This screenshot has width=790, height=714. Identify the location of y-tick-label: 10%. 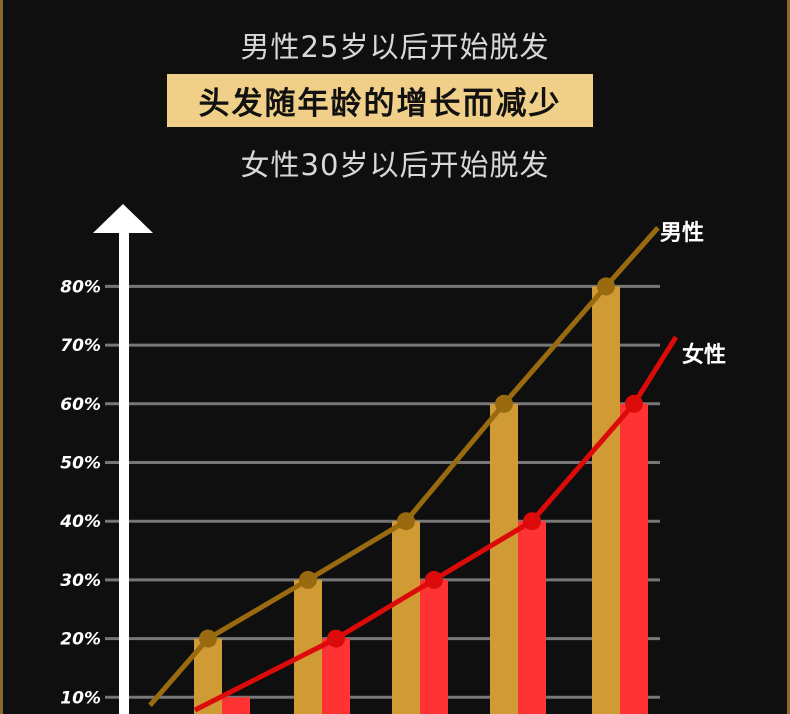
(80, 698).